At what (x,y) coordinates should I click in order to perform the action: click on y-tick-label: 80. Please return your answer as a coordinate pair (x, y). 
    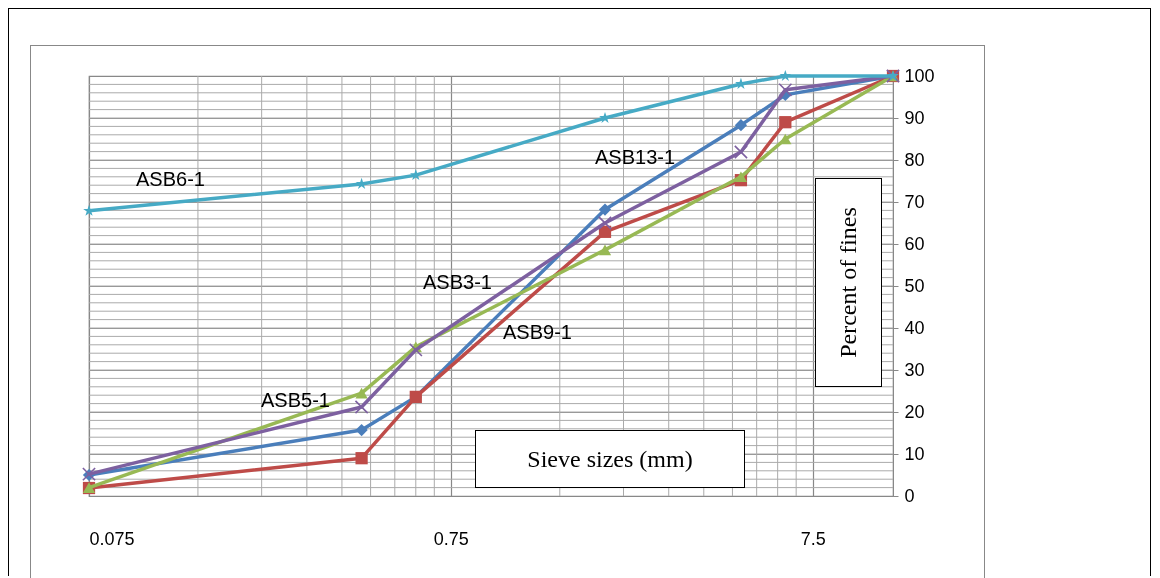
    Looking at the image, I should click on (914, 159).